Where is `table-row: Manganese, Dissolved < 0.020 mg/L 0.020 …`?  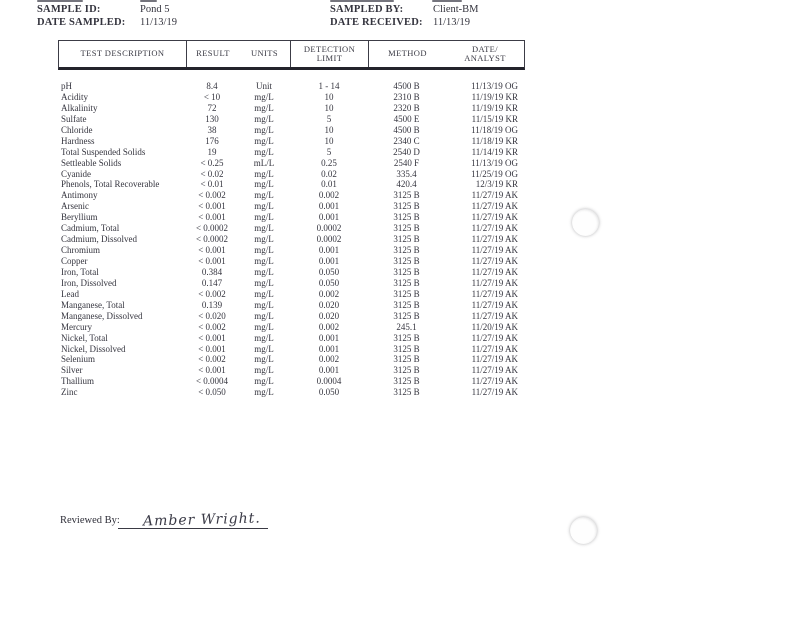 table-row: Manganese, Dissolved < 0.020 mg/L 0.020 … is located at coordinates (290, 316).